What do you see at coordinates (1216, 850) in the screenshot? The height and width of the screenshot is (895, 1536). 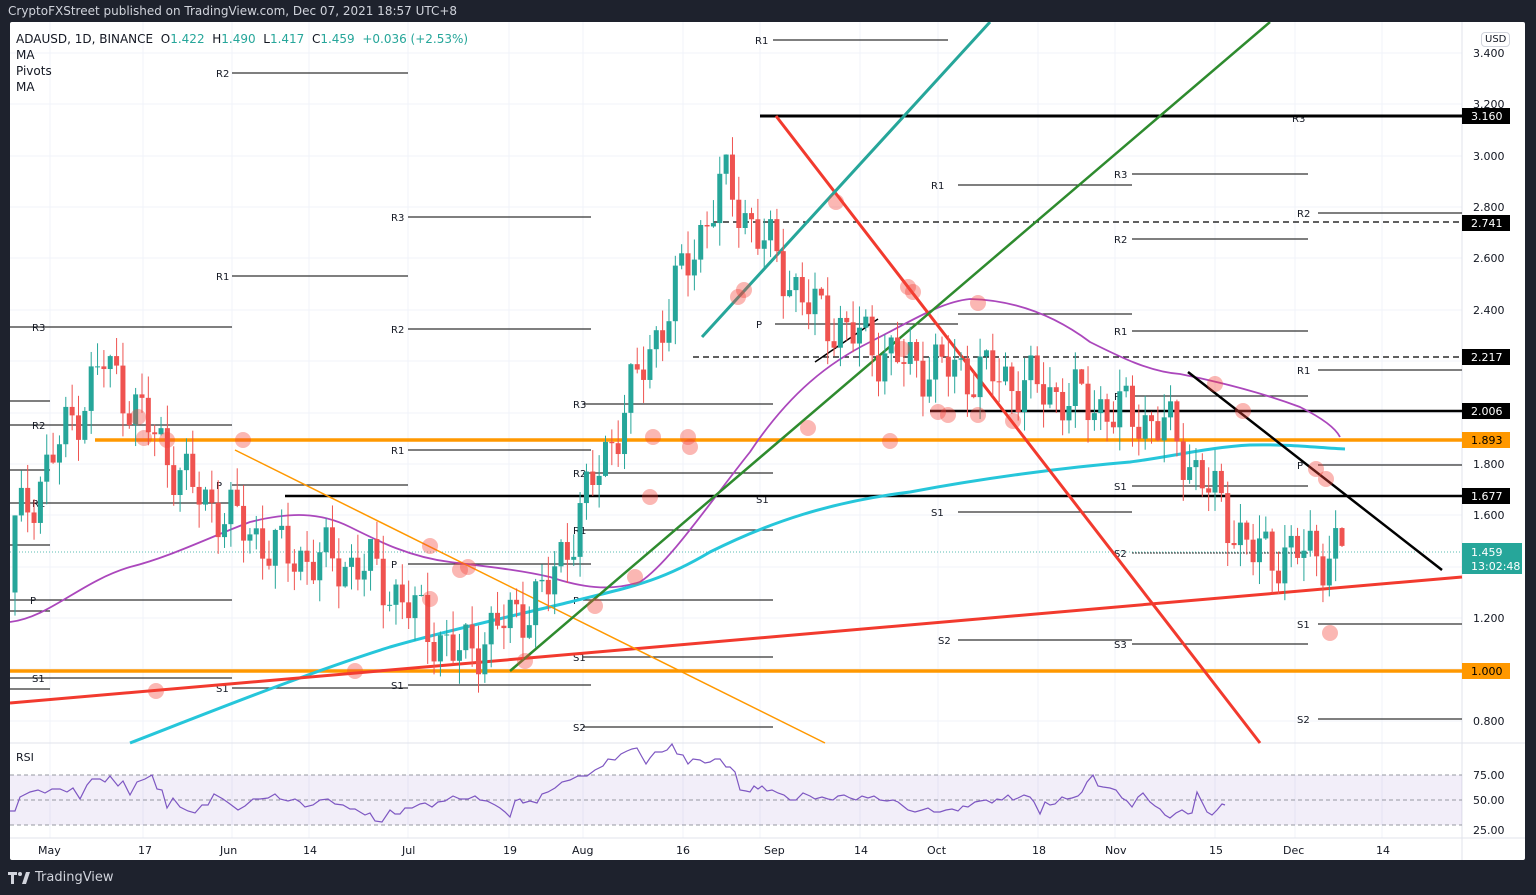 I see `svg-text: 15` at bounding box center [1216, 850].